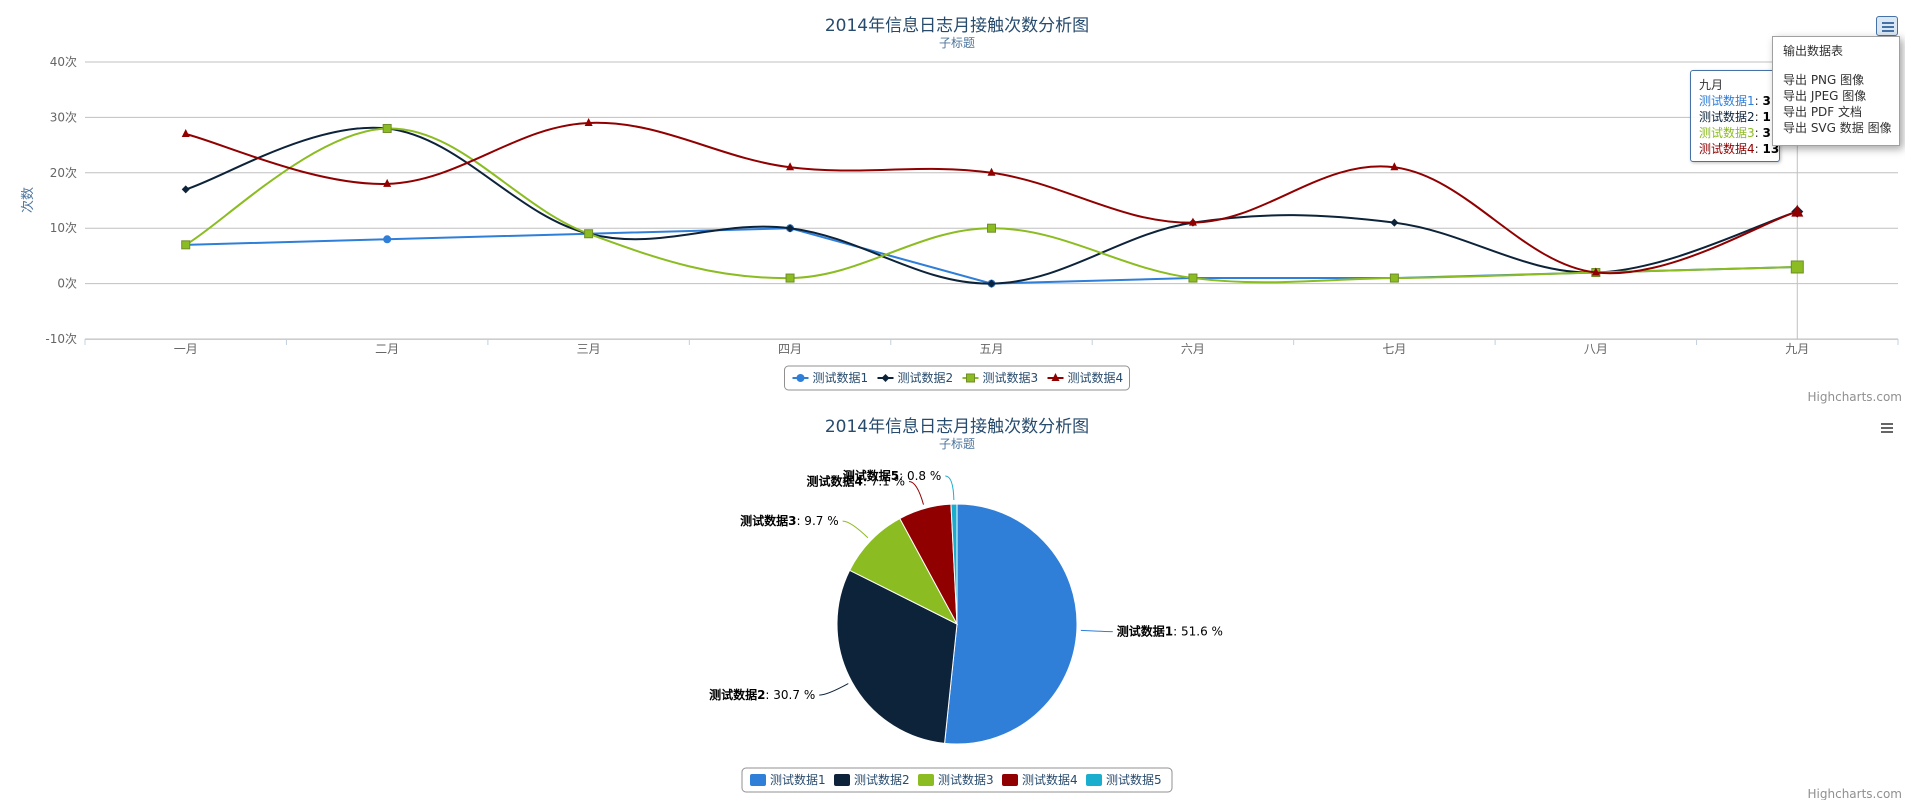 The image size is (1905, 800). I want to click on export-menu-item-jpeg: 导出 JPEG 图像, so click(1825, 96).